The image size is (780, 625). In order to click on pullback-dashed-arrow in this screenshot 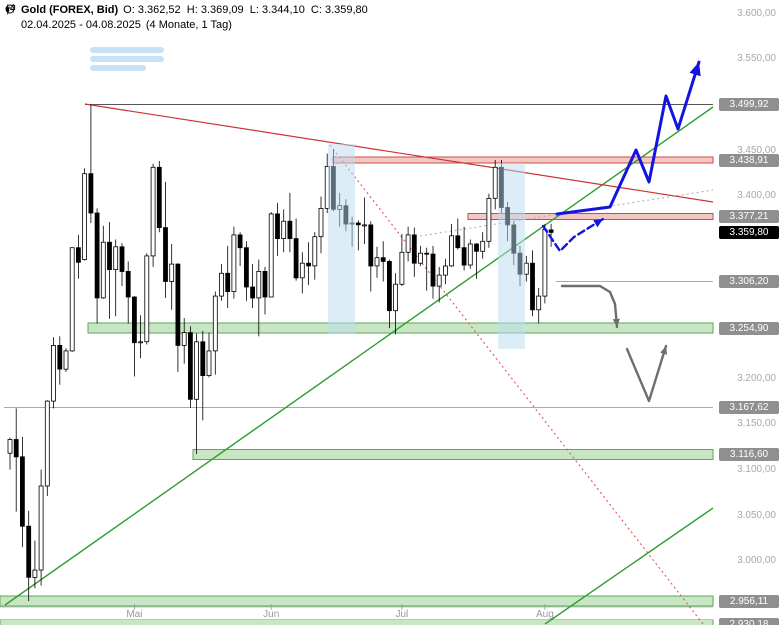, I will do `click(573, 235)`.